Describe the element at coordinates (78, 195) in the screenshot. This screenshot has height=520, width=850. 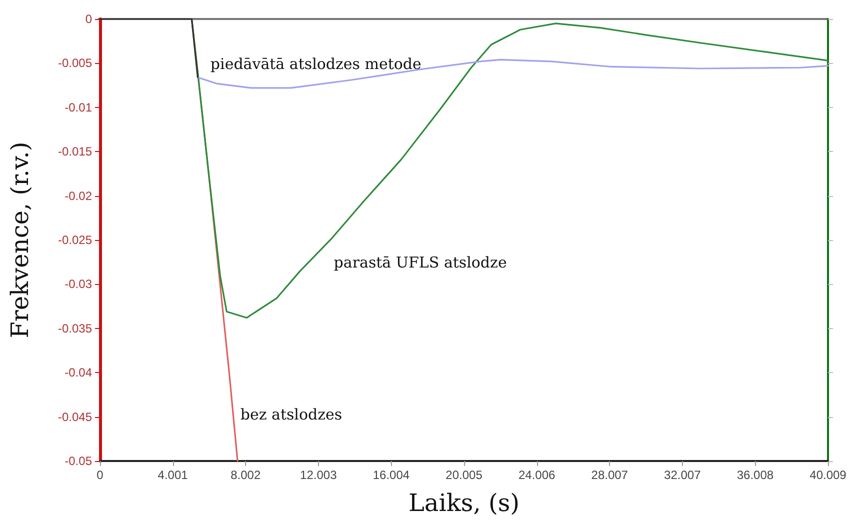
I see `y-tick-label: -0.02` at that location.